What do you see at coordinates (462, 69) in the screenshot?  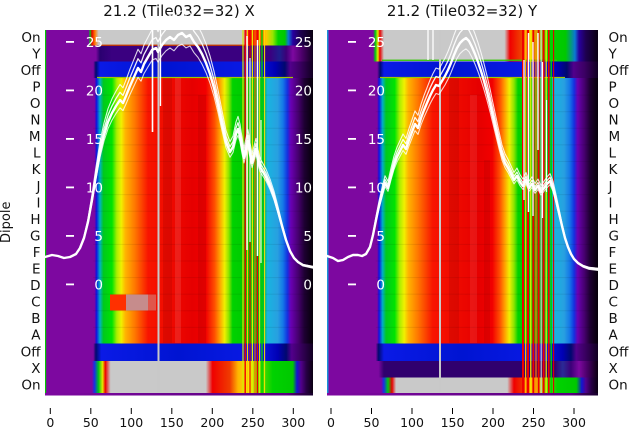 I see `band-row-off-top` at bounding box center [462, 69].